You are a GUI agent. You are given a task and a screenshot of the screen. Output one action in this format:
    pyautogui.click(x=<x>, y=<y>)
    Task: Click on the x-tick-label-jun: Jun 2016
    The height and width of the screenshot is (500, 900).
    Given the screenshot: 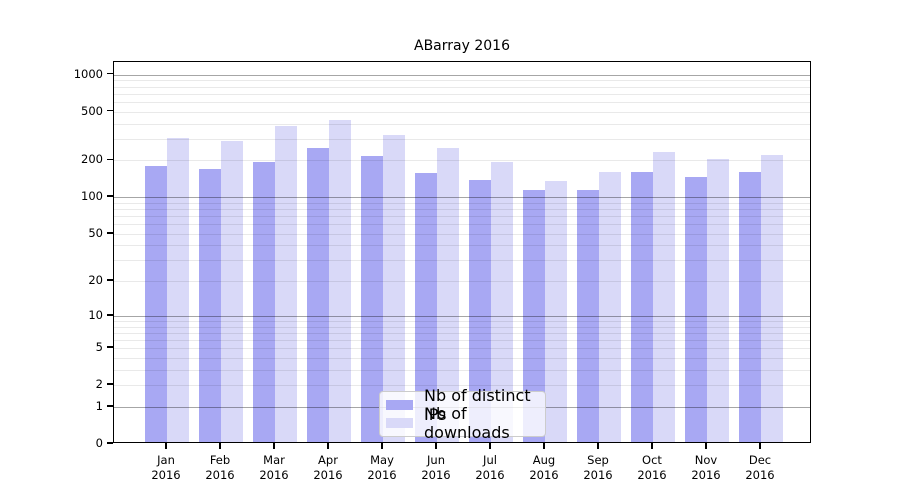 What is the action you would take?
    pyautogui.click(x=436, y=467)
    